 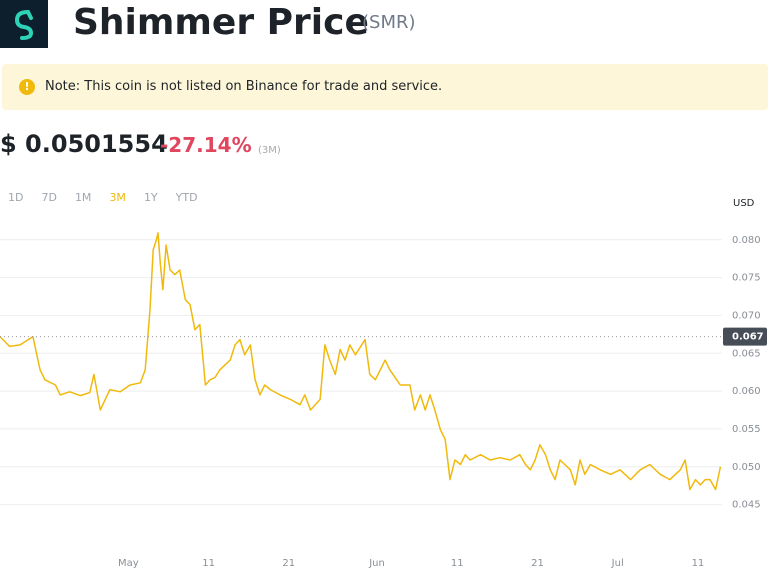 What do you see at coordinates (746, 467) in the screenshot?
I see `y-tick-label: 0.050` at bounding box center [746, 467].